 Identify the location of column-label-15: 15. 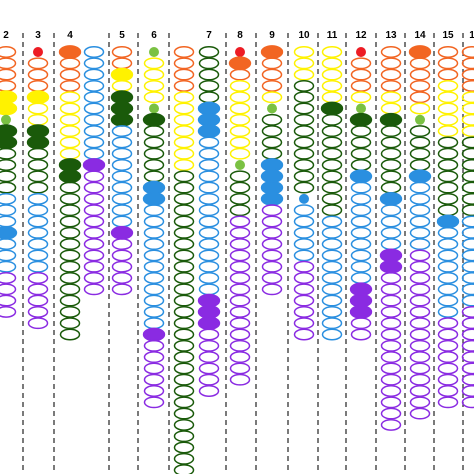
(448, 35).